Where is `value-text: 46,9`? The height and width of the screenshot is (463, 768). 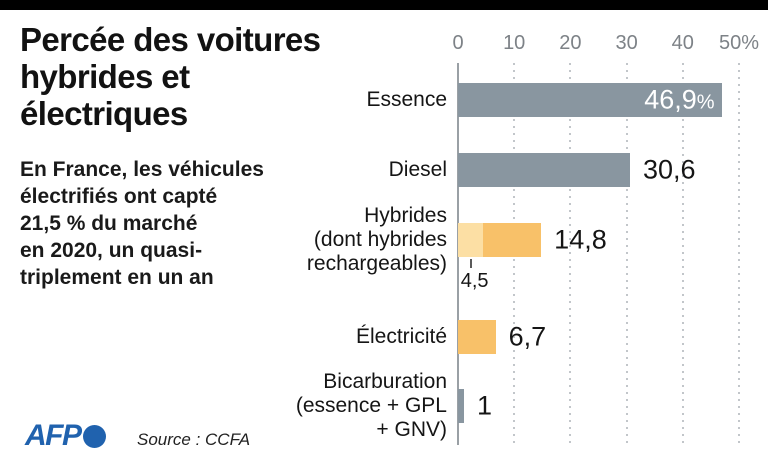
value-text: 46,9 is located at coordinates (670, 99).